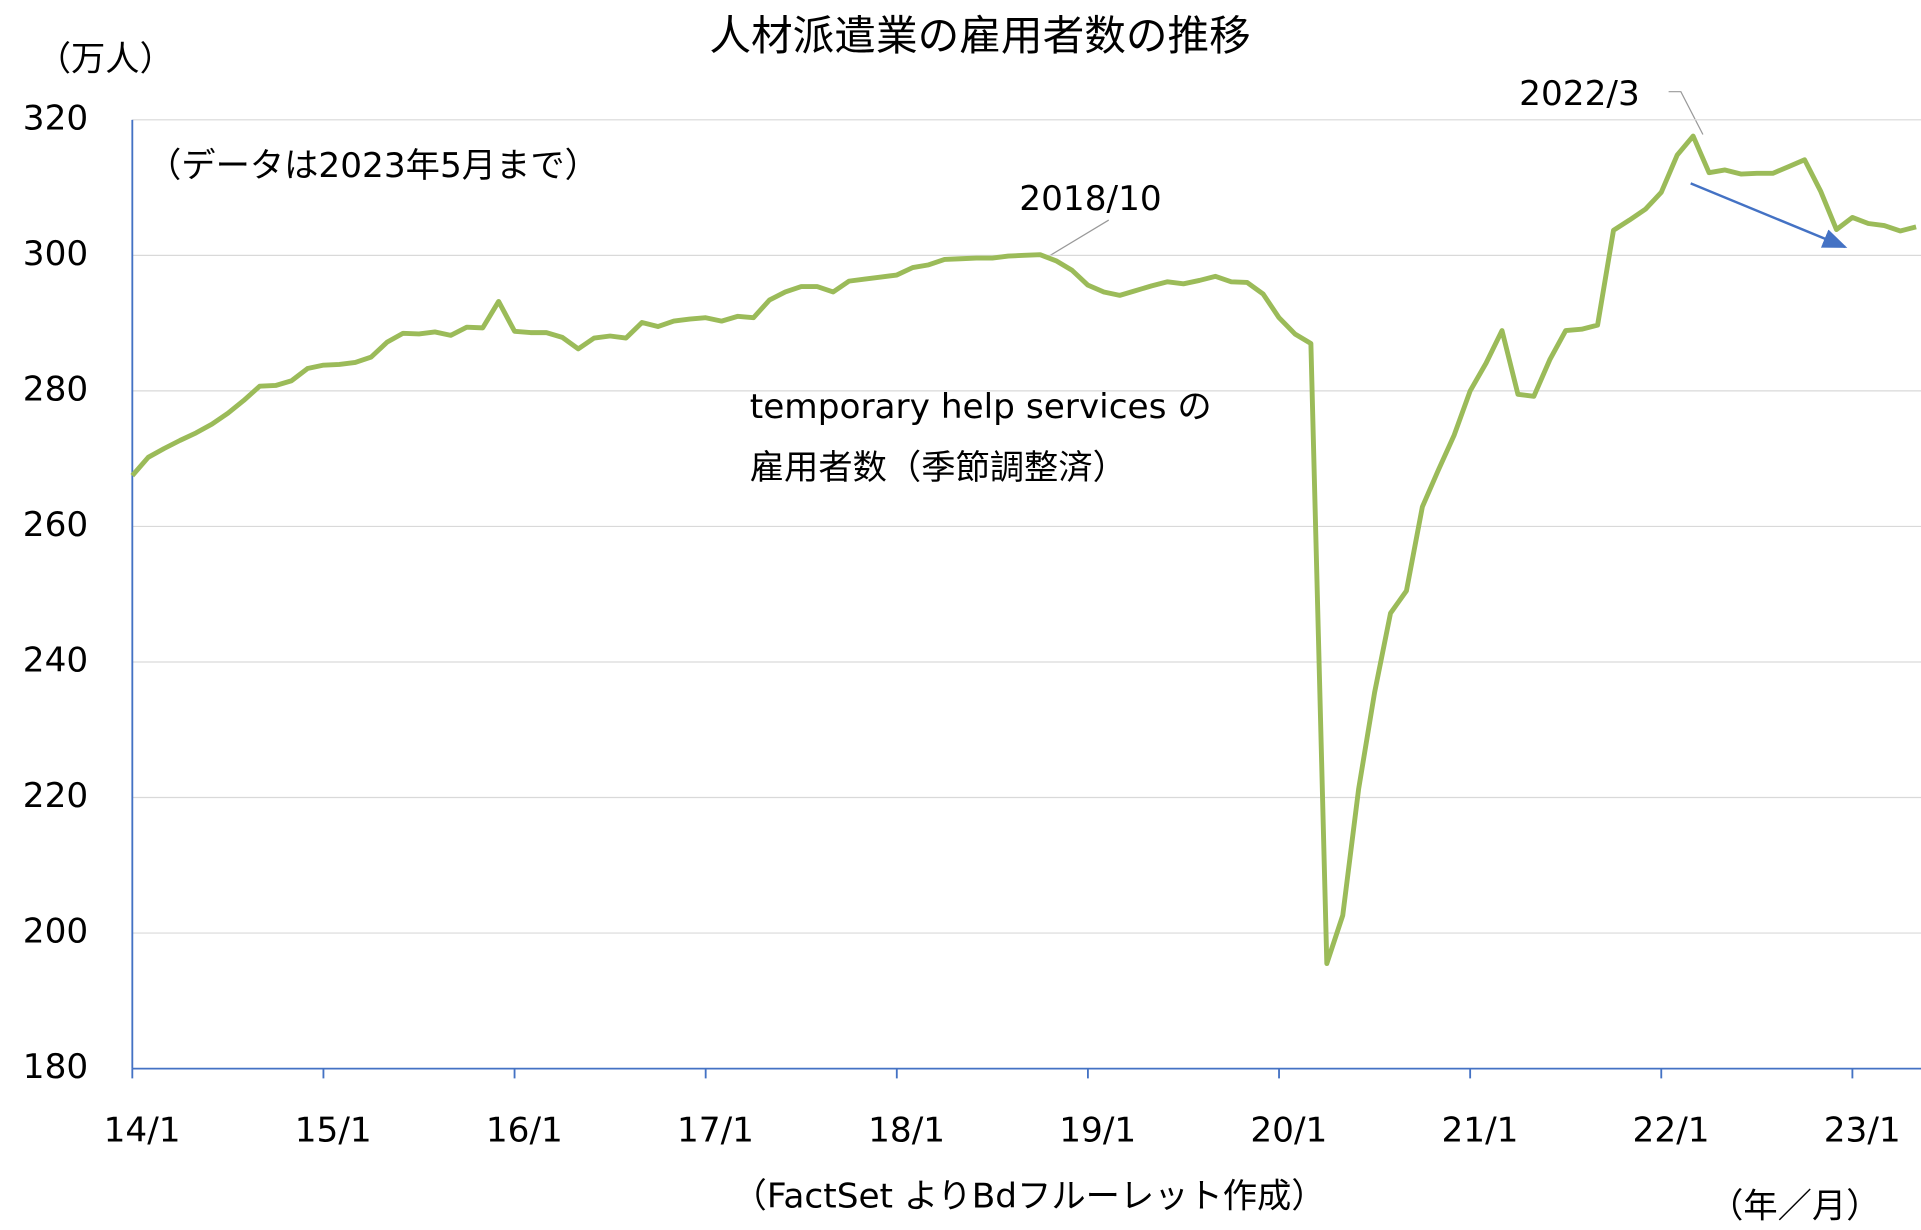  I want to click on x-tick-label: 21/1, so click(1479, 1131).